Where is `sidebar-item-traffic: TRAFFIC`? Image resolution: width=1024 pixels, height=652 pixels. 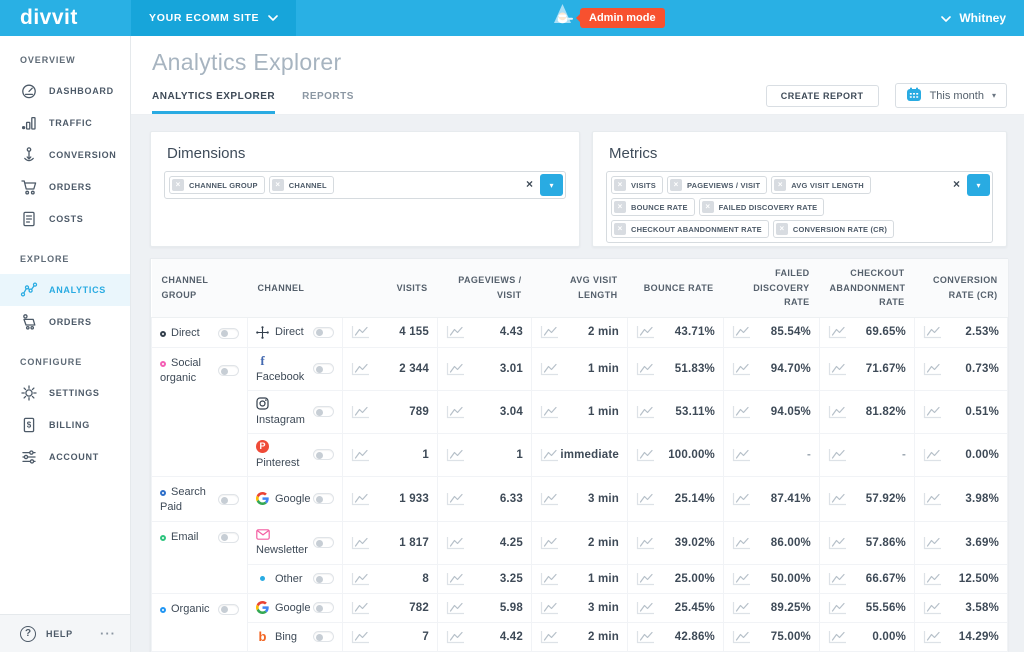 sidebar-item-traffic: TRAFFIC is located at coordinates (65, 123).